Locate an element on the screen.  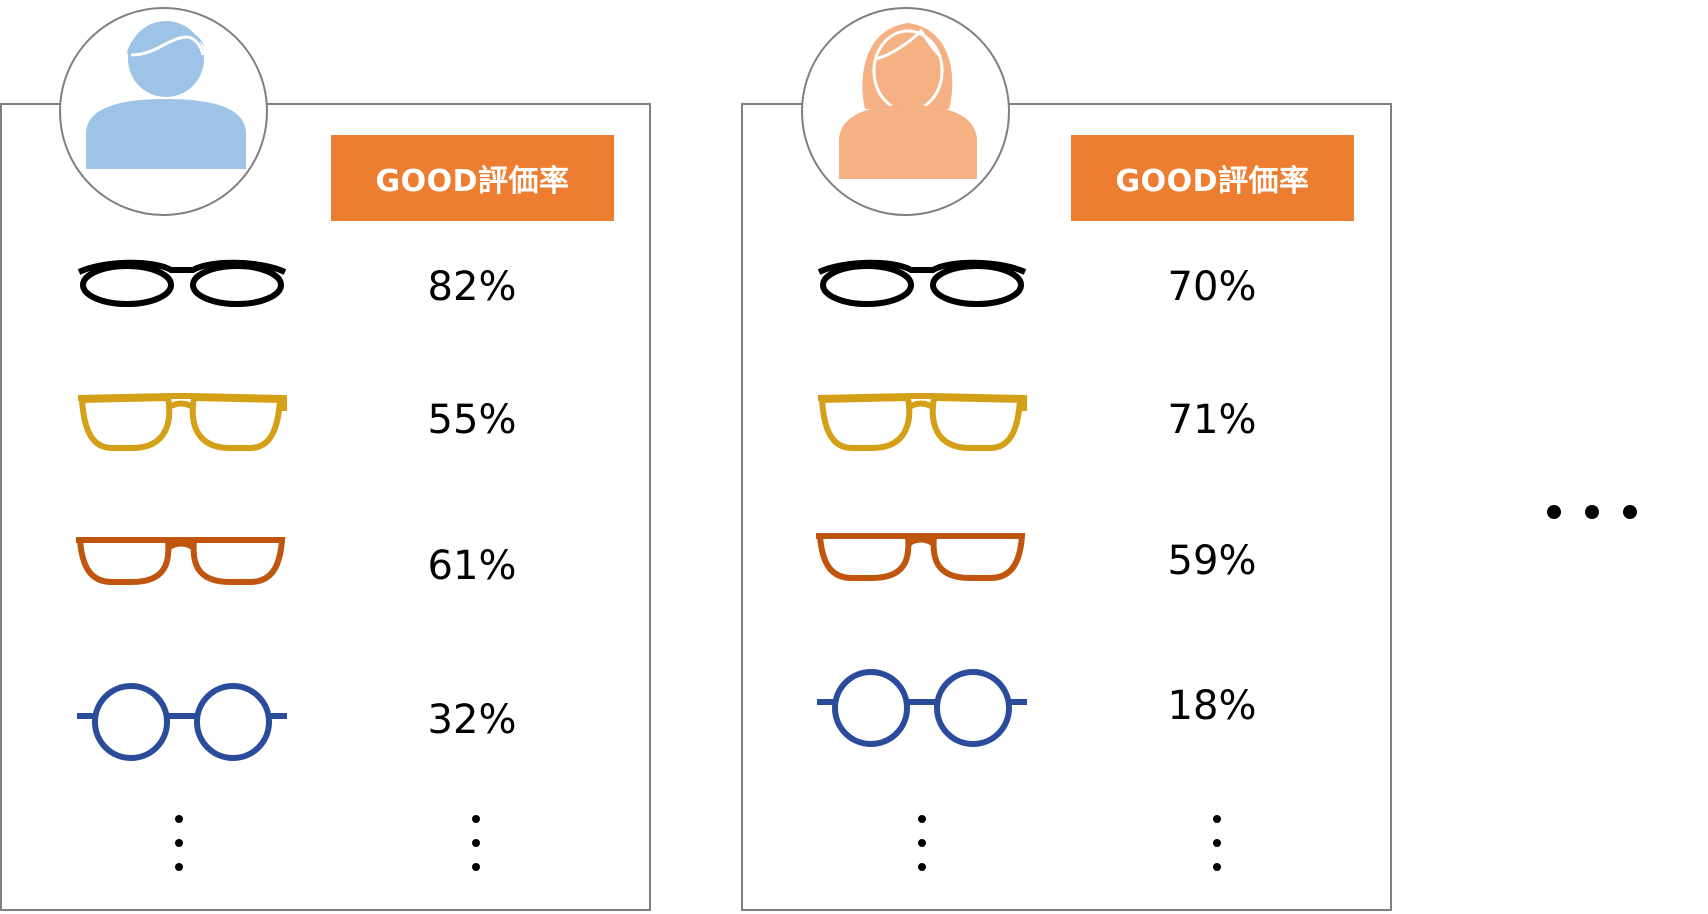
rate-value: 18% is located at coordinates (1212, 706).